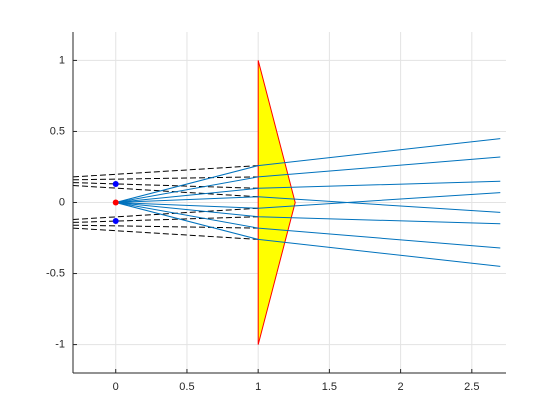 The image size is (560, 420). Describe the element at coordinates (329, 387) in the screenshot. I see `x-tick-label: 1.5` at that location.